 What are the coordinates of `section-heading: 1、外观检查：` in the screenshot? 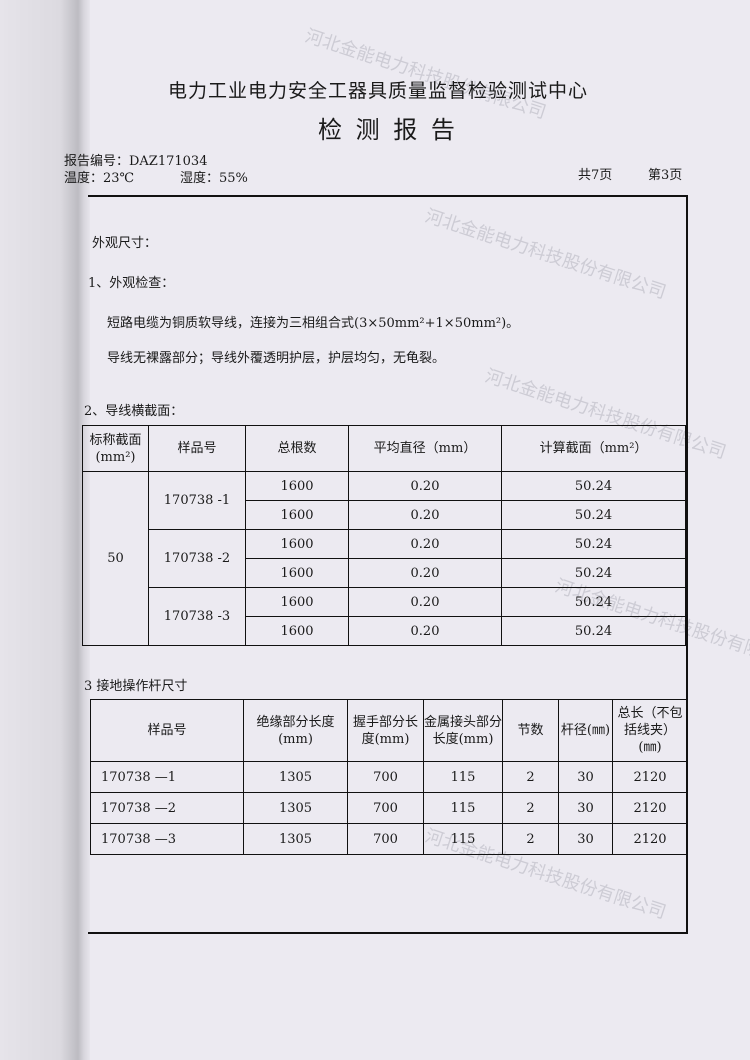 It's located at (131, 283).